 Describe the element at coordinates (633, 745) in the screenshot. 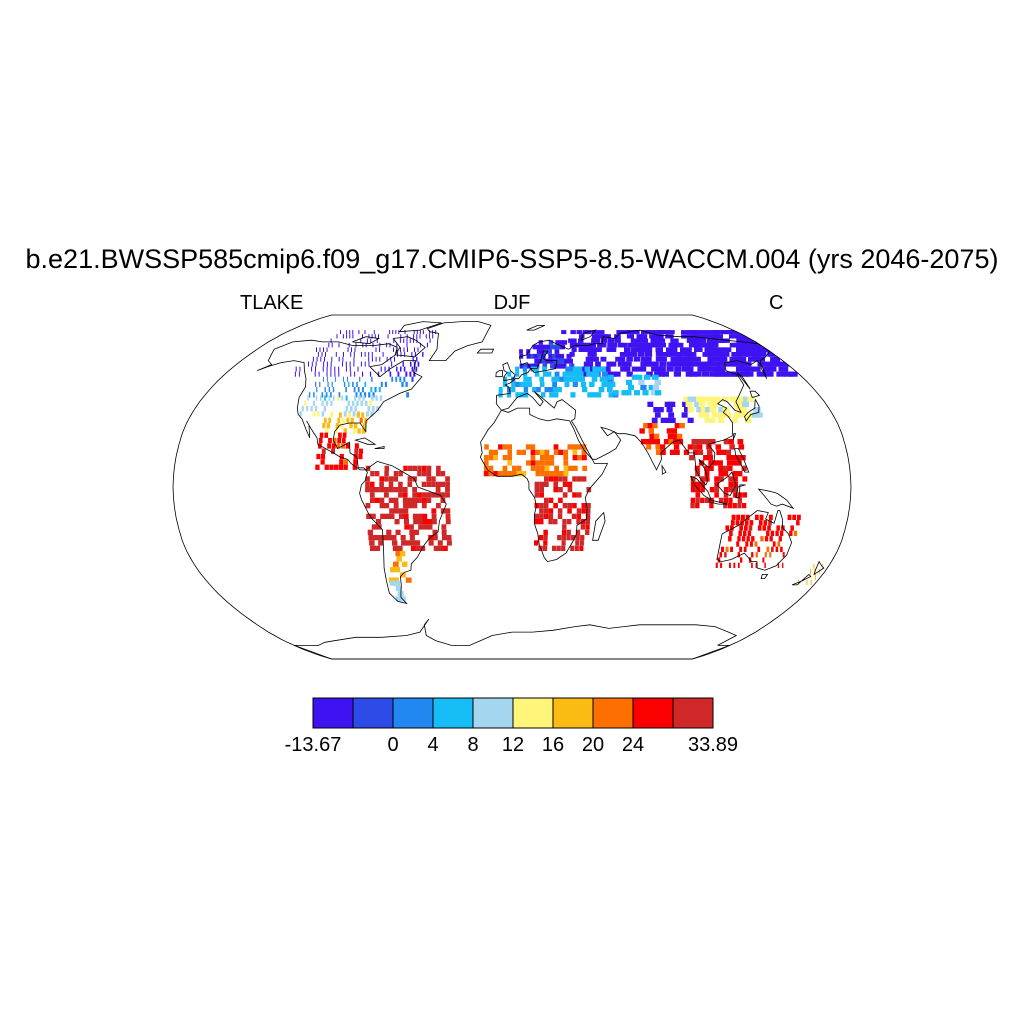

I see `colorbar-tick-label: 24` at that location.